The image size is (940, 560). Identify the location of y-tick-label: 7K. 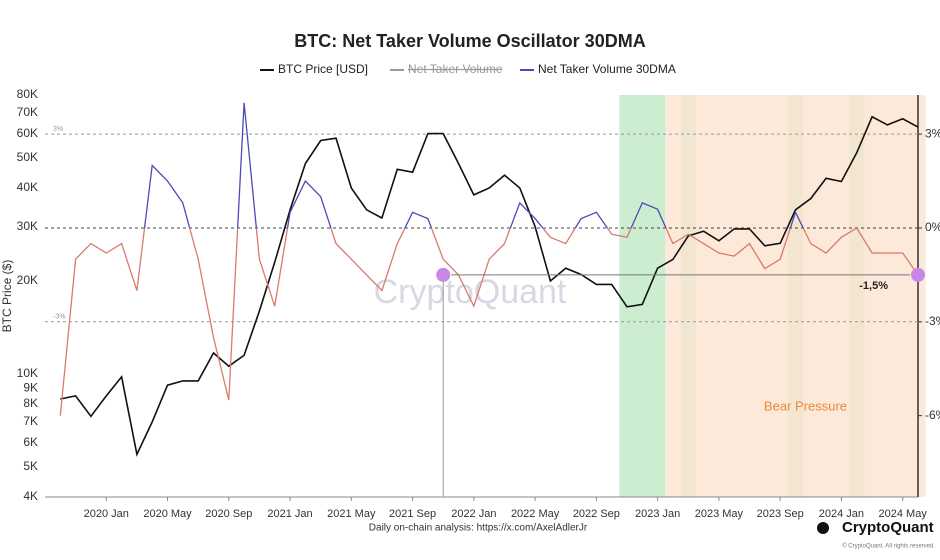
(30, 421).